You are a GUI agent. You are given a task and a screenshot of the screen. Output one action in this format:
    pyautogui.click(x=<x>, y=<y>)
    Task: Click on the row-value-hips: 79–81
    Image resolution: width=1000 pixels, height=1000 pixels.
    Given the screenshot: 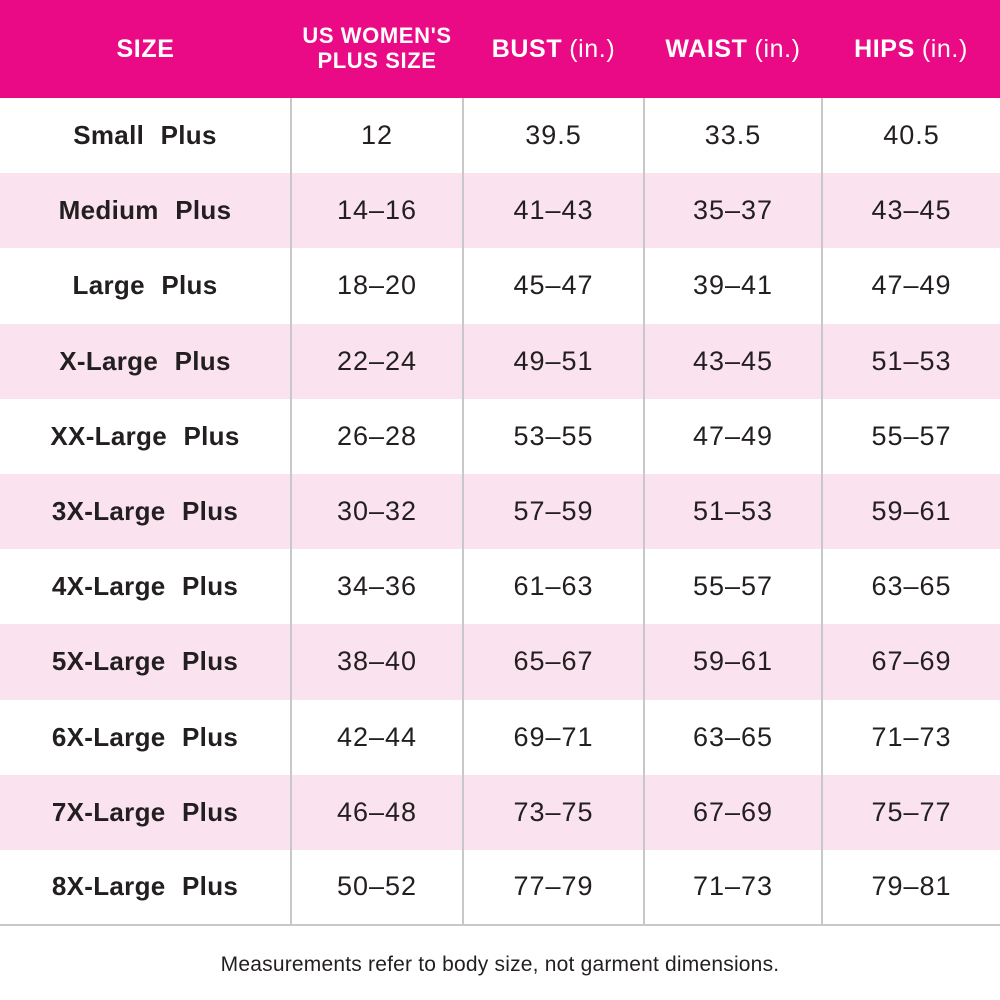 What is the action you would take?
    pyautogui.click(x=910, y=888)
    